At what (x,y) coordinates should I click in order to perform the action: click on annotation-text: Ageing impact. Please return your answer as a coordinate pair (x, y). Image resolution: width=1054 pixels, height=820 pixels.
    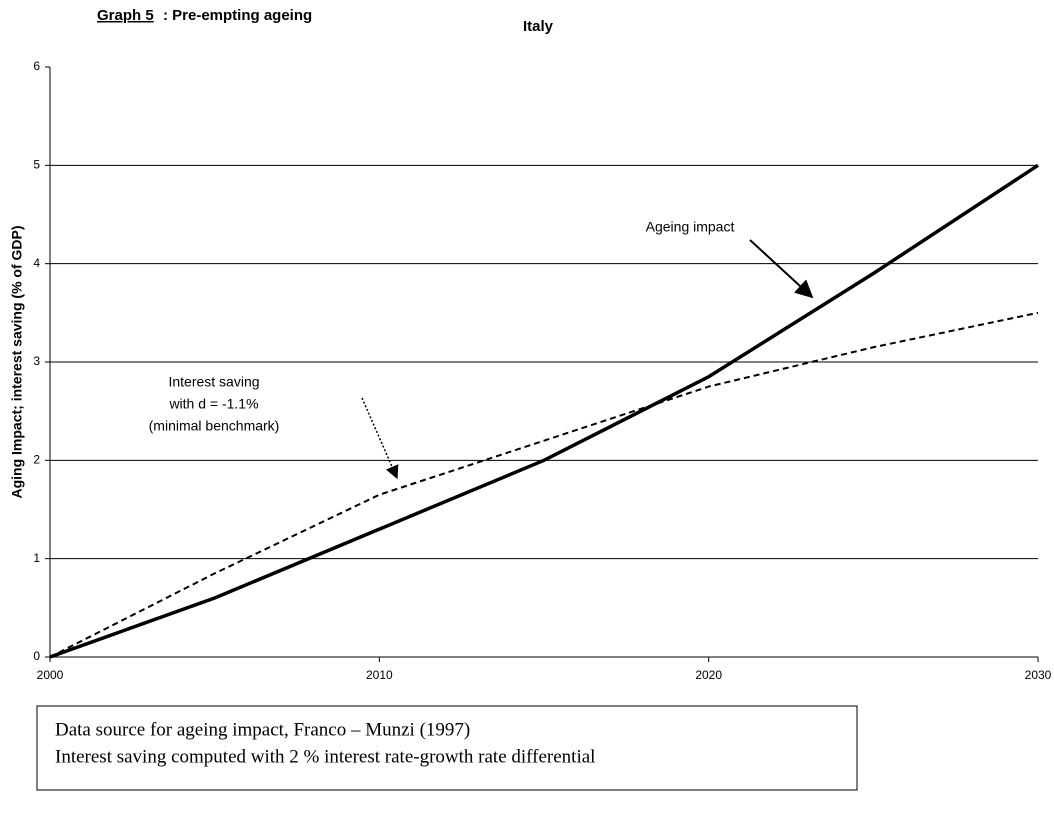
    Looking at the image, I should click on (690, 227).